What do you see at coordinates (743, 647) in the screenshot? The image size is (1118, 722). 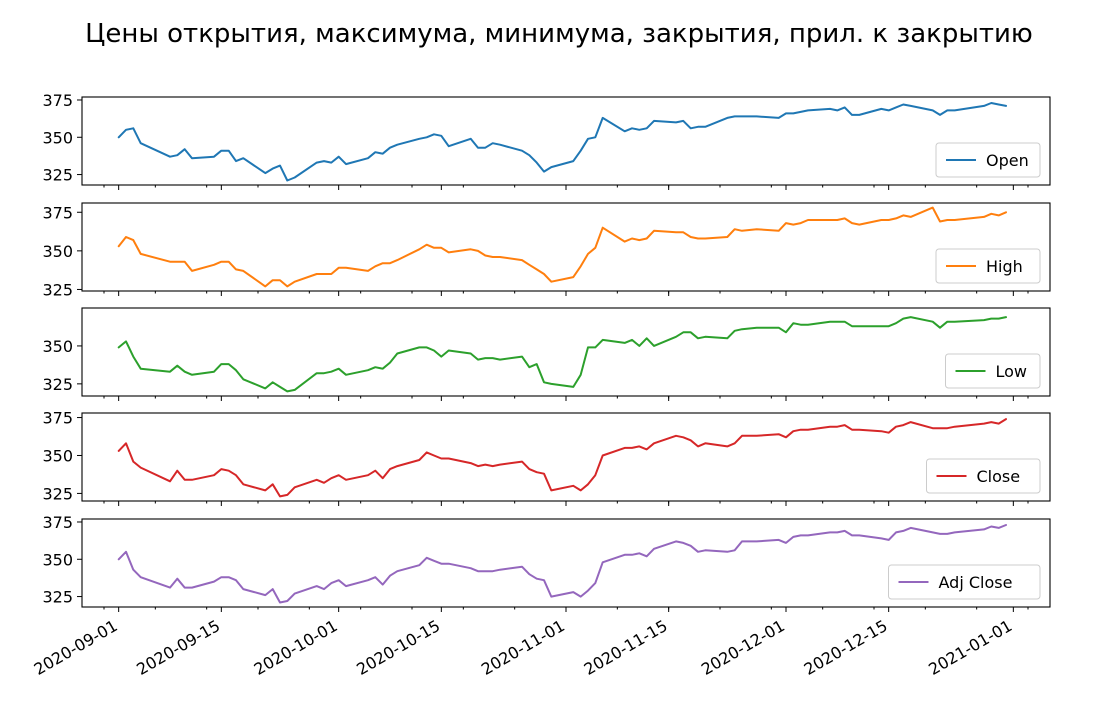 I see `x-tick-label: 2020-12-01` at bounding box center [743, 647].